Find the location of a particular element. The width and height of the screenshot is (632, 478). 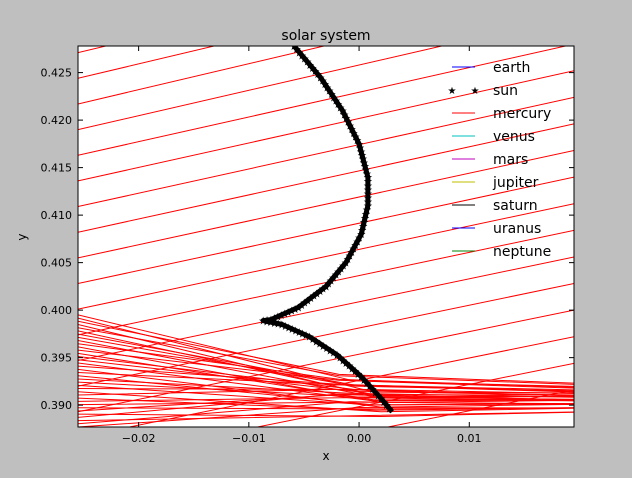

legend-label: neptune is located at coordinates (522, 252).